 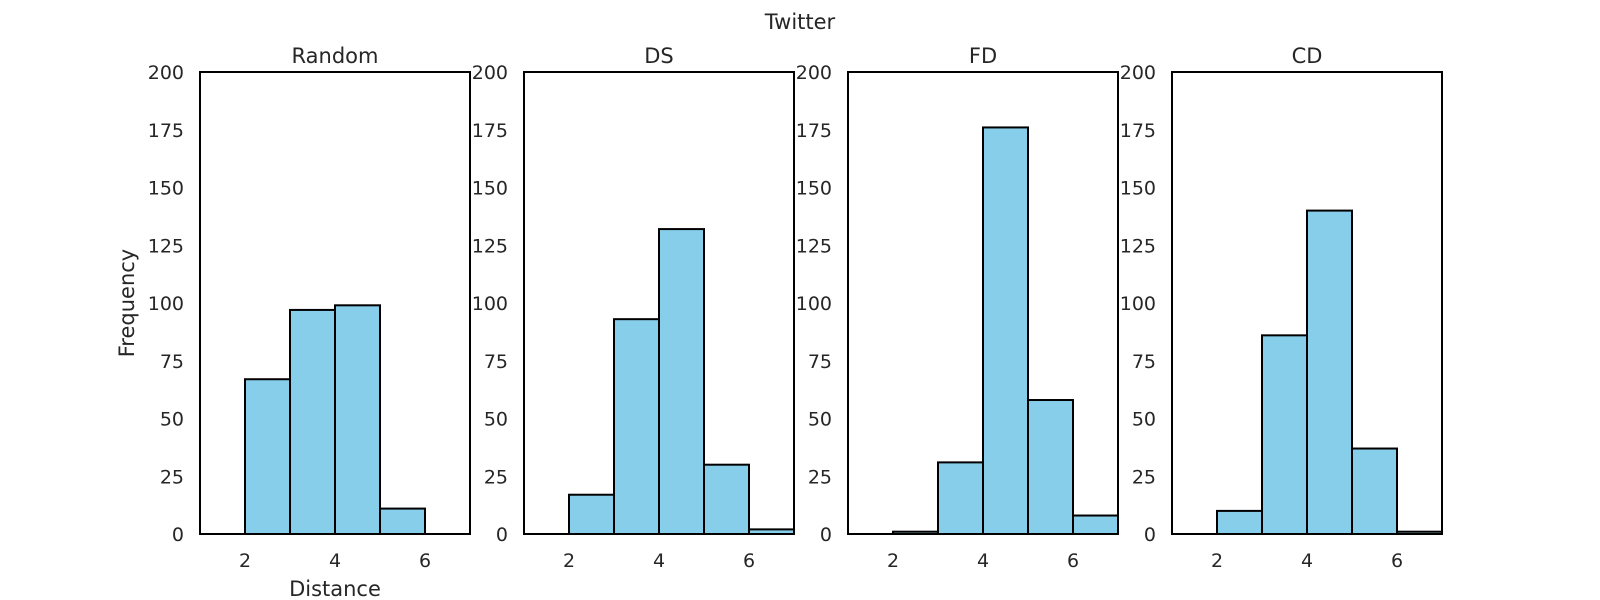 I want to click on y-tick-label-random: 175, so click(x=166, y=131).